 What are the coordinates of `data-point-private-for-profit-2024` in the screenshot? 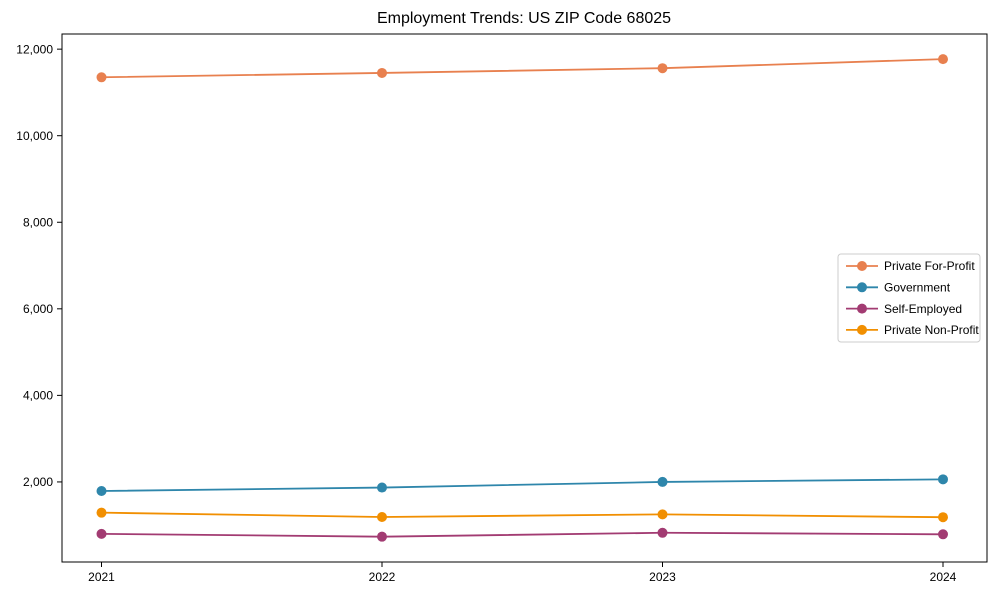 It's located at (943, 59).